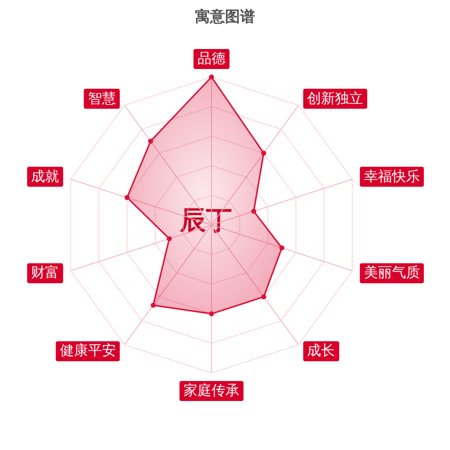 The image size is (450, 450). What do you see at coordinates (45, 176) in the screenshot?
I see `spoke-label: 成就` at bounding box center [45, 176].